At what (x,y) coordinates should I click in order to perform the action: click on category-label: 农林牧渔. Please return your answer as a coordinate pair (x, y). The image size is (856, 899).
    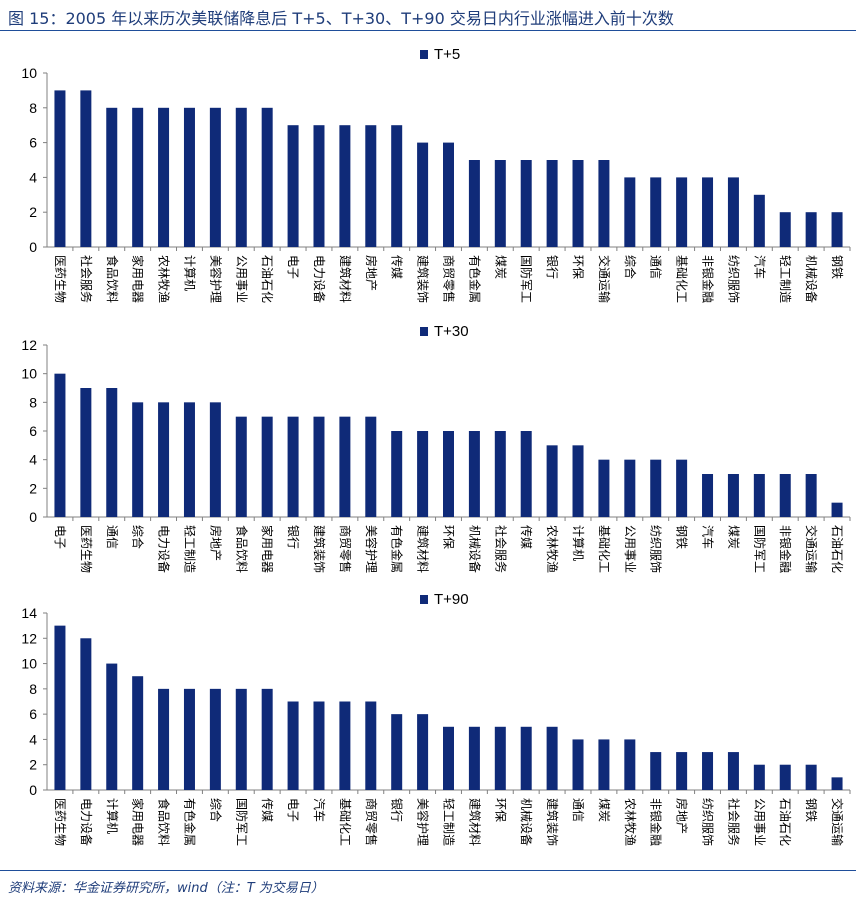
    Looking at the image, I should click on (630, 822).